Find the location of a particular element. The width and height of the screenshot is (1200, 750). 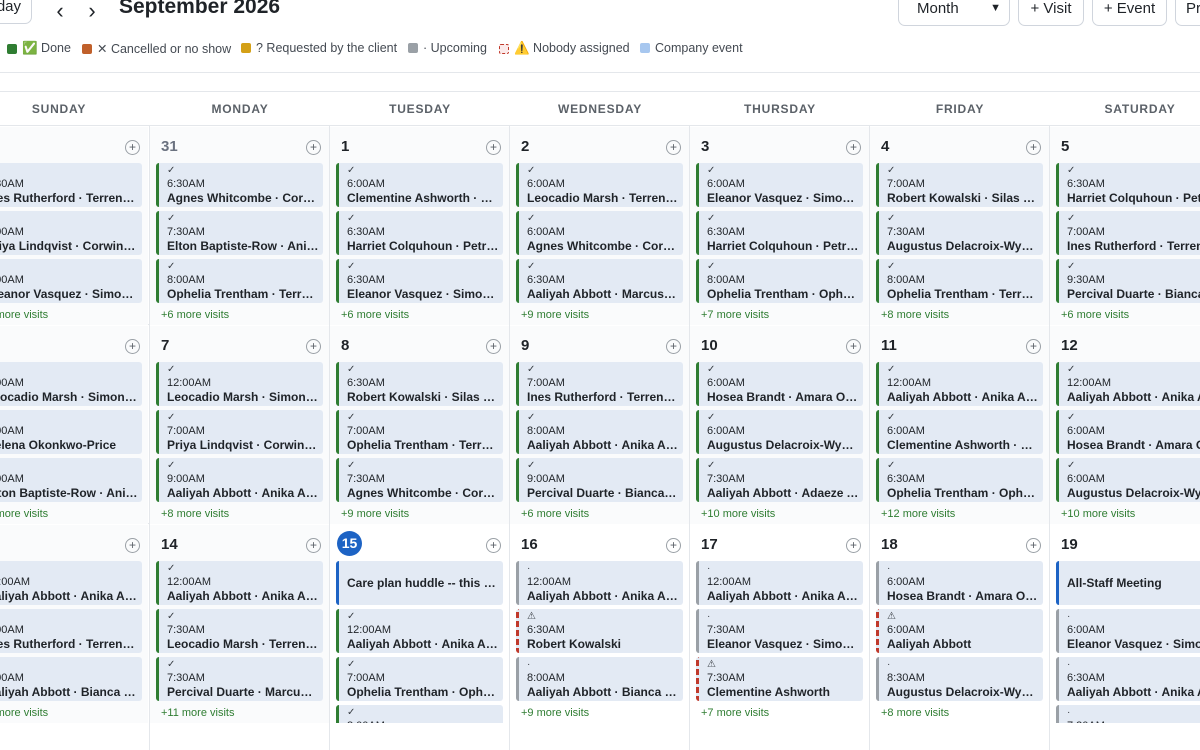

visit-card: · 6:00AM Hosea Brandt · Amara Odili is located at coordinates (959, 583).